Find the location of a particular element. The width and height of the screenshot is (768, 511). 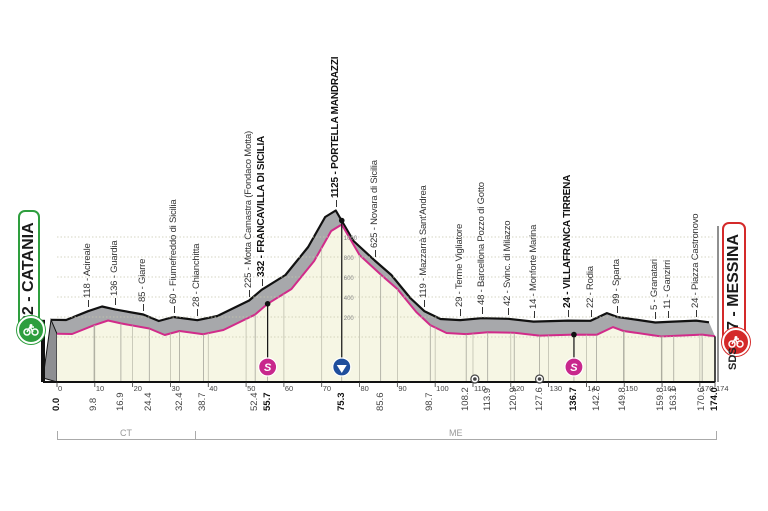

region-bracket-ct is located at coordinates (127, 435).